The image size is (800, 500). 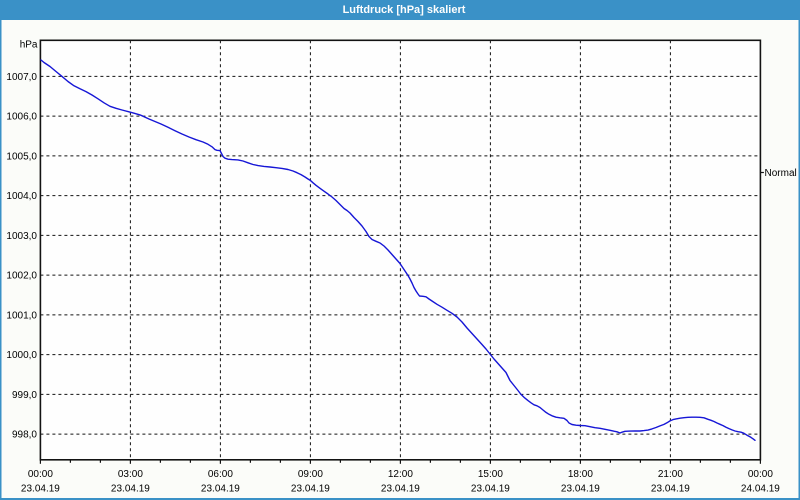 What do you see at coordinates (21, 196) in the screenshot?
I see `svg-text: 1004,0` at bounding box center [21, 196].